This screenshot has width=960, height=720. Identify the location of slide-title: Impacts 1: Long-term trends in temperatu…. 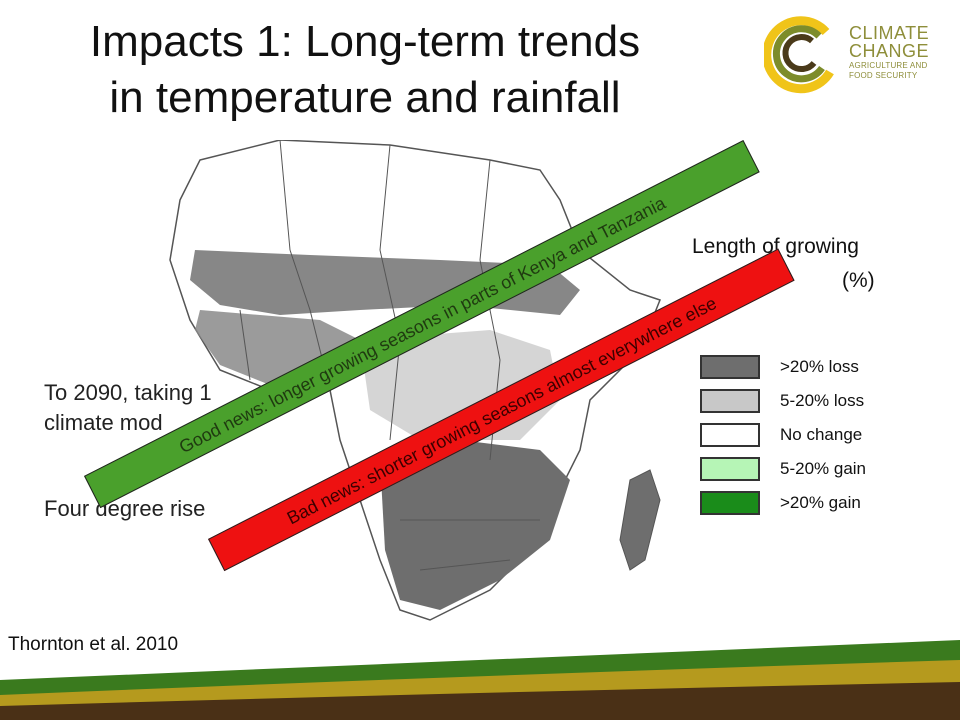
(365, 70).